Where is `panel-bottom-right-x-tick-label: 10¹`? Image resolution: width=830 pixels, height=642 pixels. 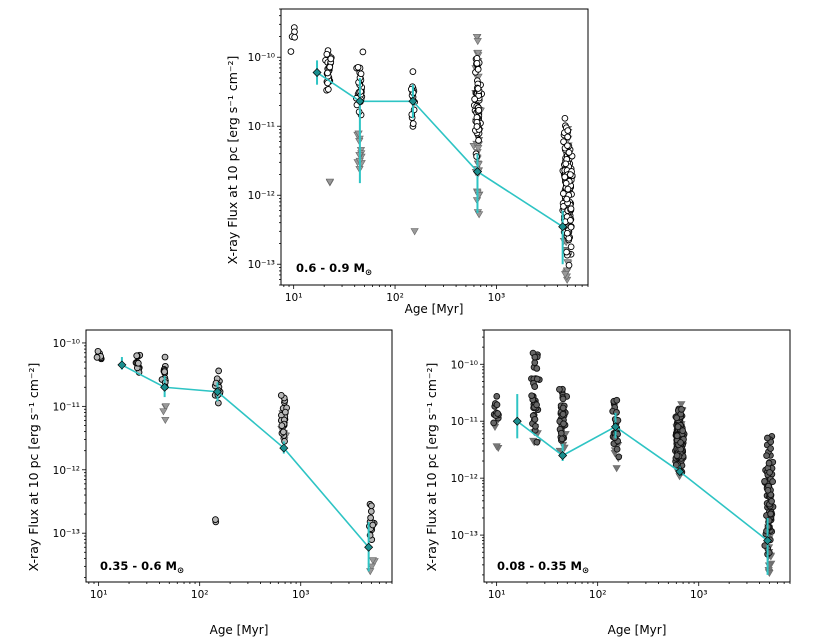 panel-bottom-right-x-tick-label: 10¹ is located at coordinates (497, 595).